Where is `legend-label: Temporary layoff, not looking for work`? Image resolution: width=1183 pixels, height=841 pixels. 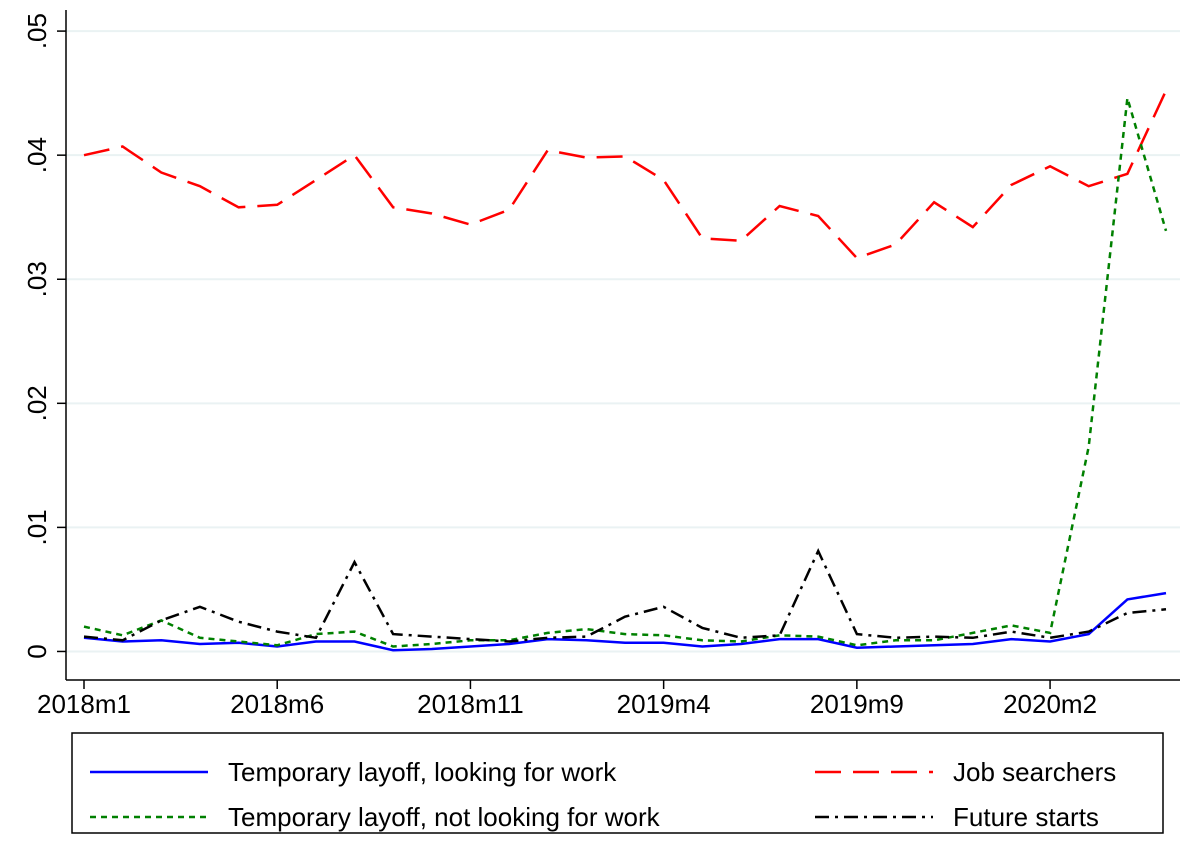 legend-label: Temporary layoff, not looking for work is located at coordinates (444, 817).